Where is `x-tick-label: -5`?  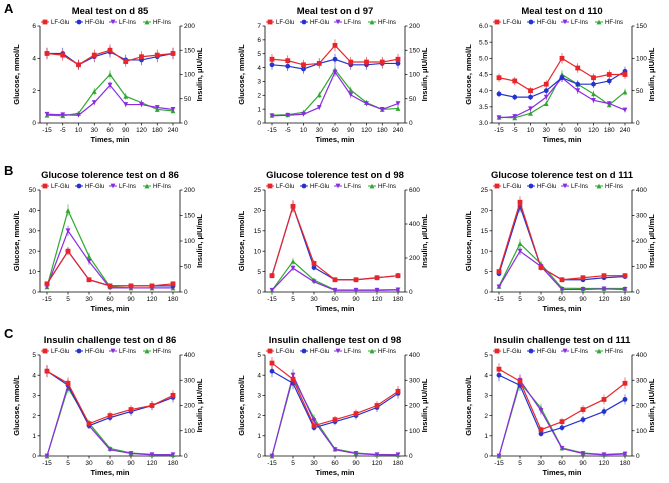 x-tick-label: -5 is located at coordinates (515, 130).